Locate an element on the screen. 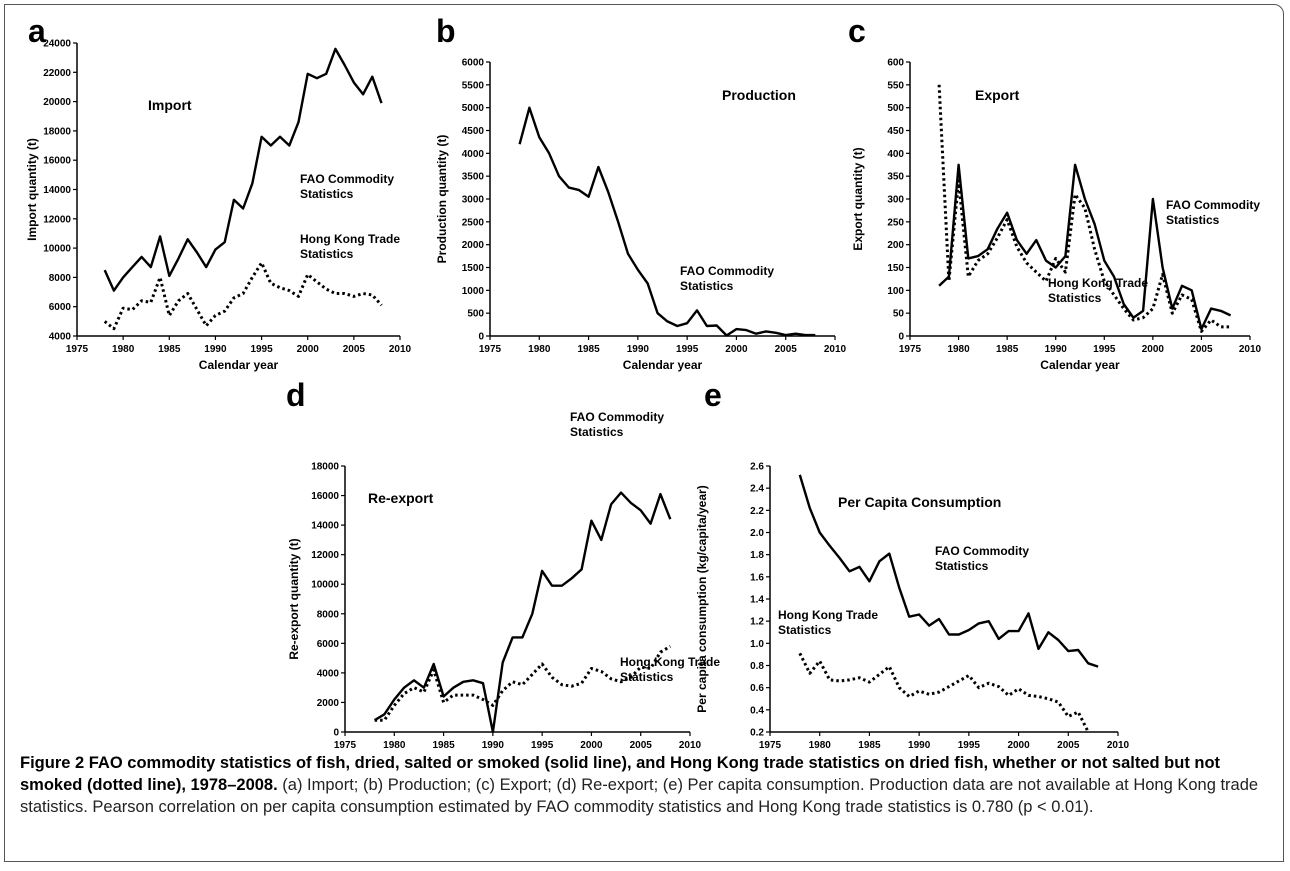 This screenshot has height=871, width=1290. y-tick-label: 400 is located at coordinates (895, 154).